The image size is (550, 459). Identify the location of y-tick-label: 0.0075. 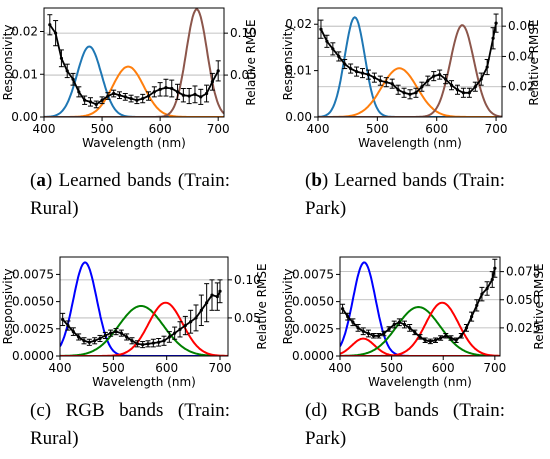
(313, 274).